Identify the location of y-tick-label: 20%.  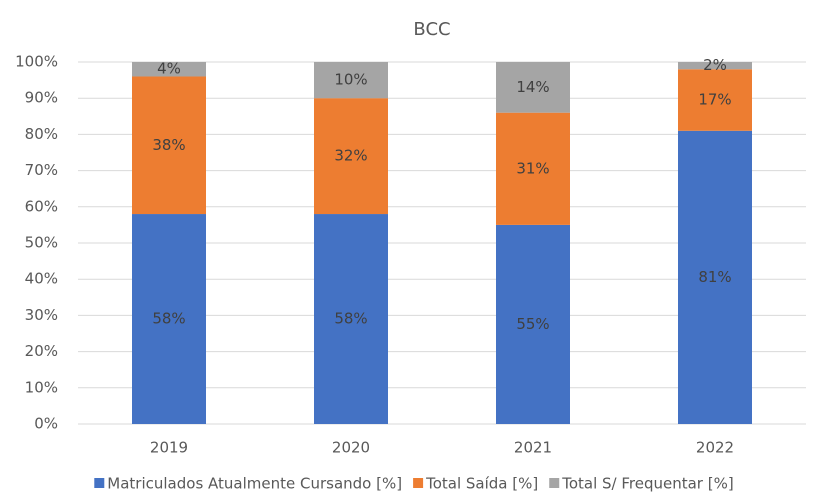
(41, 351).